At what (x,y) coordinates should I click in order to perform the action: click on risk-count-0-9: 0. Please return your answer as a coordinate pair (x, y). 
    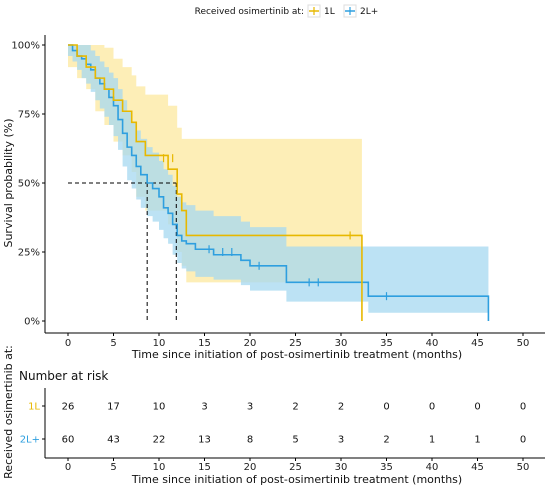
    Looking at the image, I should click on (477, 407).